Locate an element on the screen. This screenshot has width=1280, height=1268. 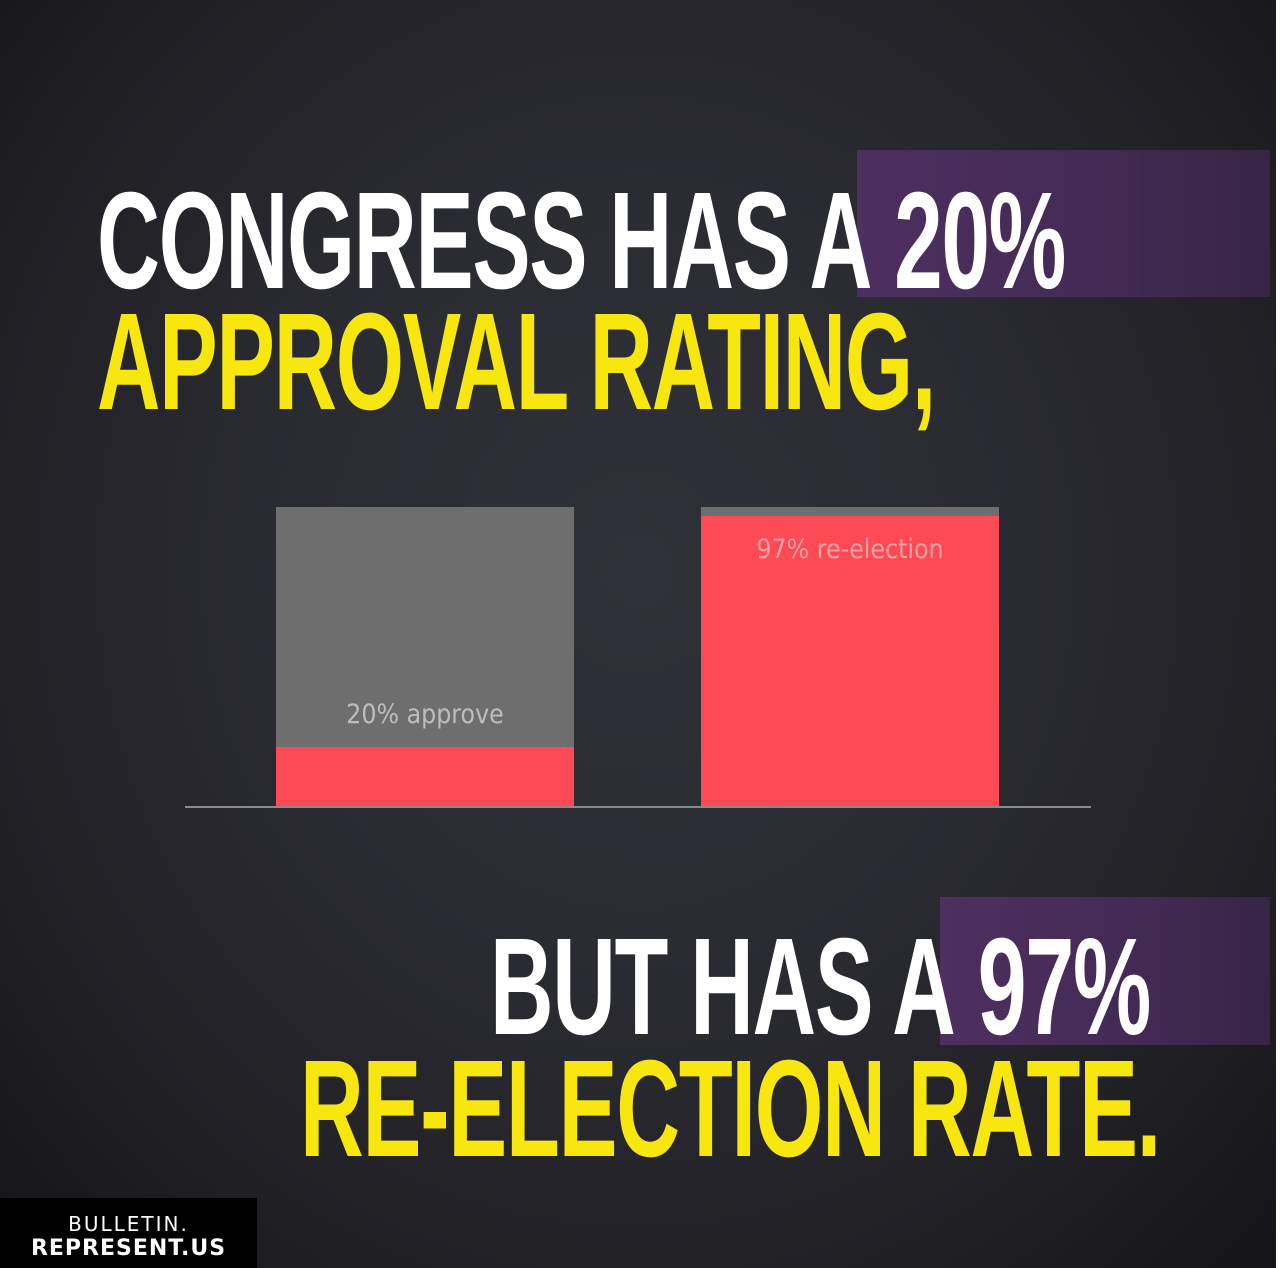
headline-line3: BUT HAS A 97% is located at coordinates (820, 987).